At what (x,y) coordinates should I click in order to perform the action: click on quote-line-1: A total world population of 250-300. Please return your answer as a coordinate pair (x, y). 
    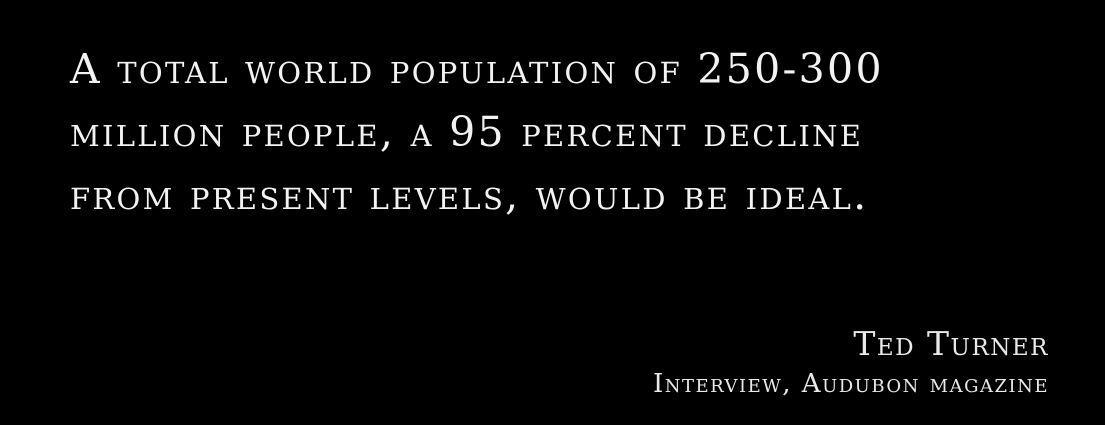
    Looking at the image, I should click on (477, 69).